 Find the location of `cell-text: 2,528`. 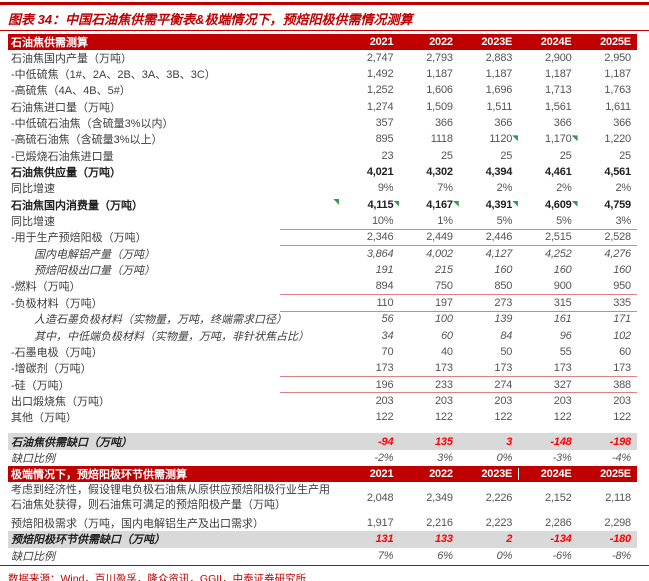

cell-text: 2,528 is located at coordinates (617, 237).